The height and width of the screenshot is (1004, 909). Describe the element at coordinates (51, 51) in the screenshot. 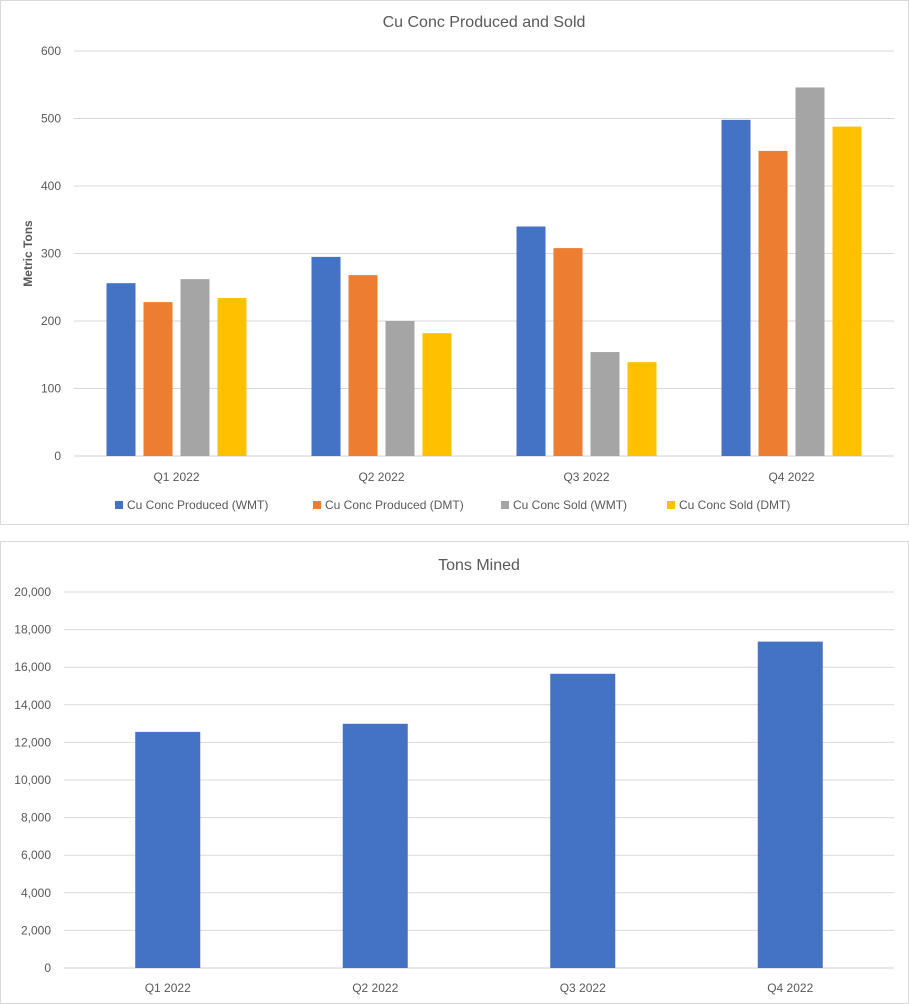

I see `y-tick-label: 600` at that location.